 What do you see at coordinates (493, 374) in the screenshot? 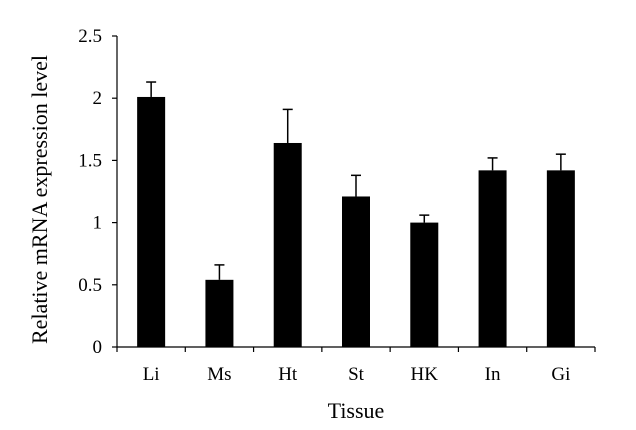
I see `x-tick-label-in: In` at bounding box center [493, 374].